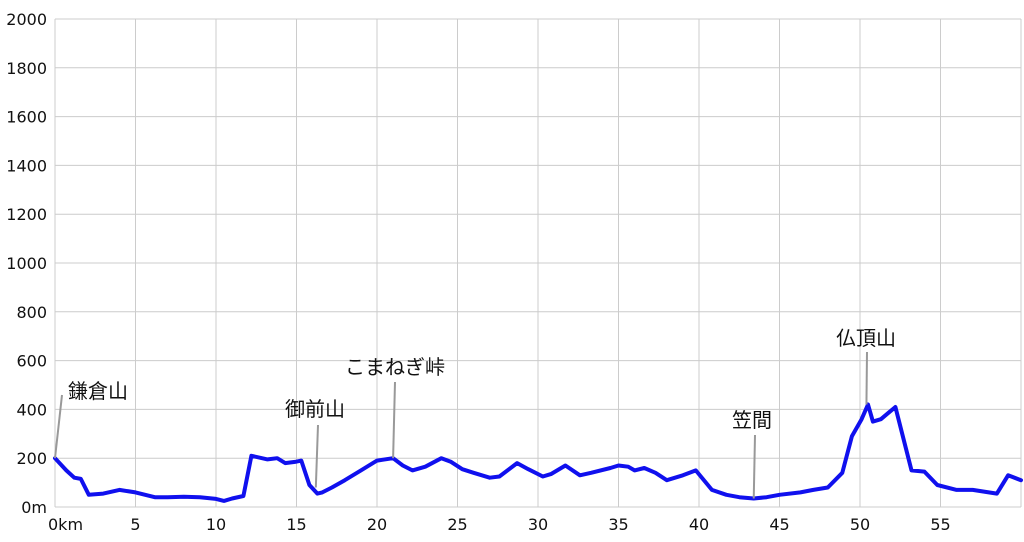 This screenshot has width=1024, height=542. I want to click on y-tick-label: 0m, so click(34, 507).